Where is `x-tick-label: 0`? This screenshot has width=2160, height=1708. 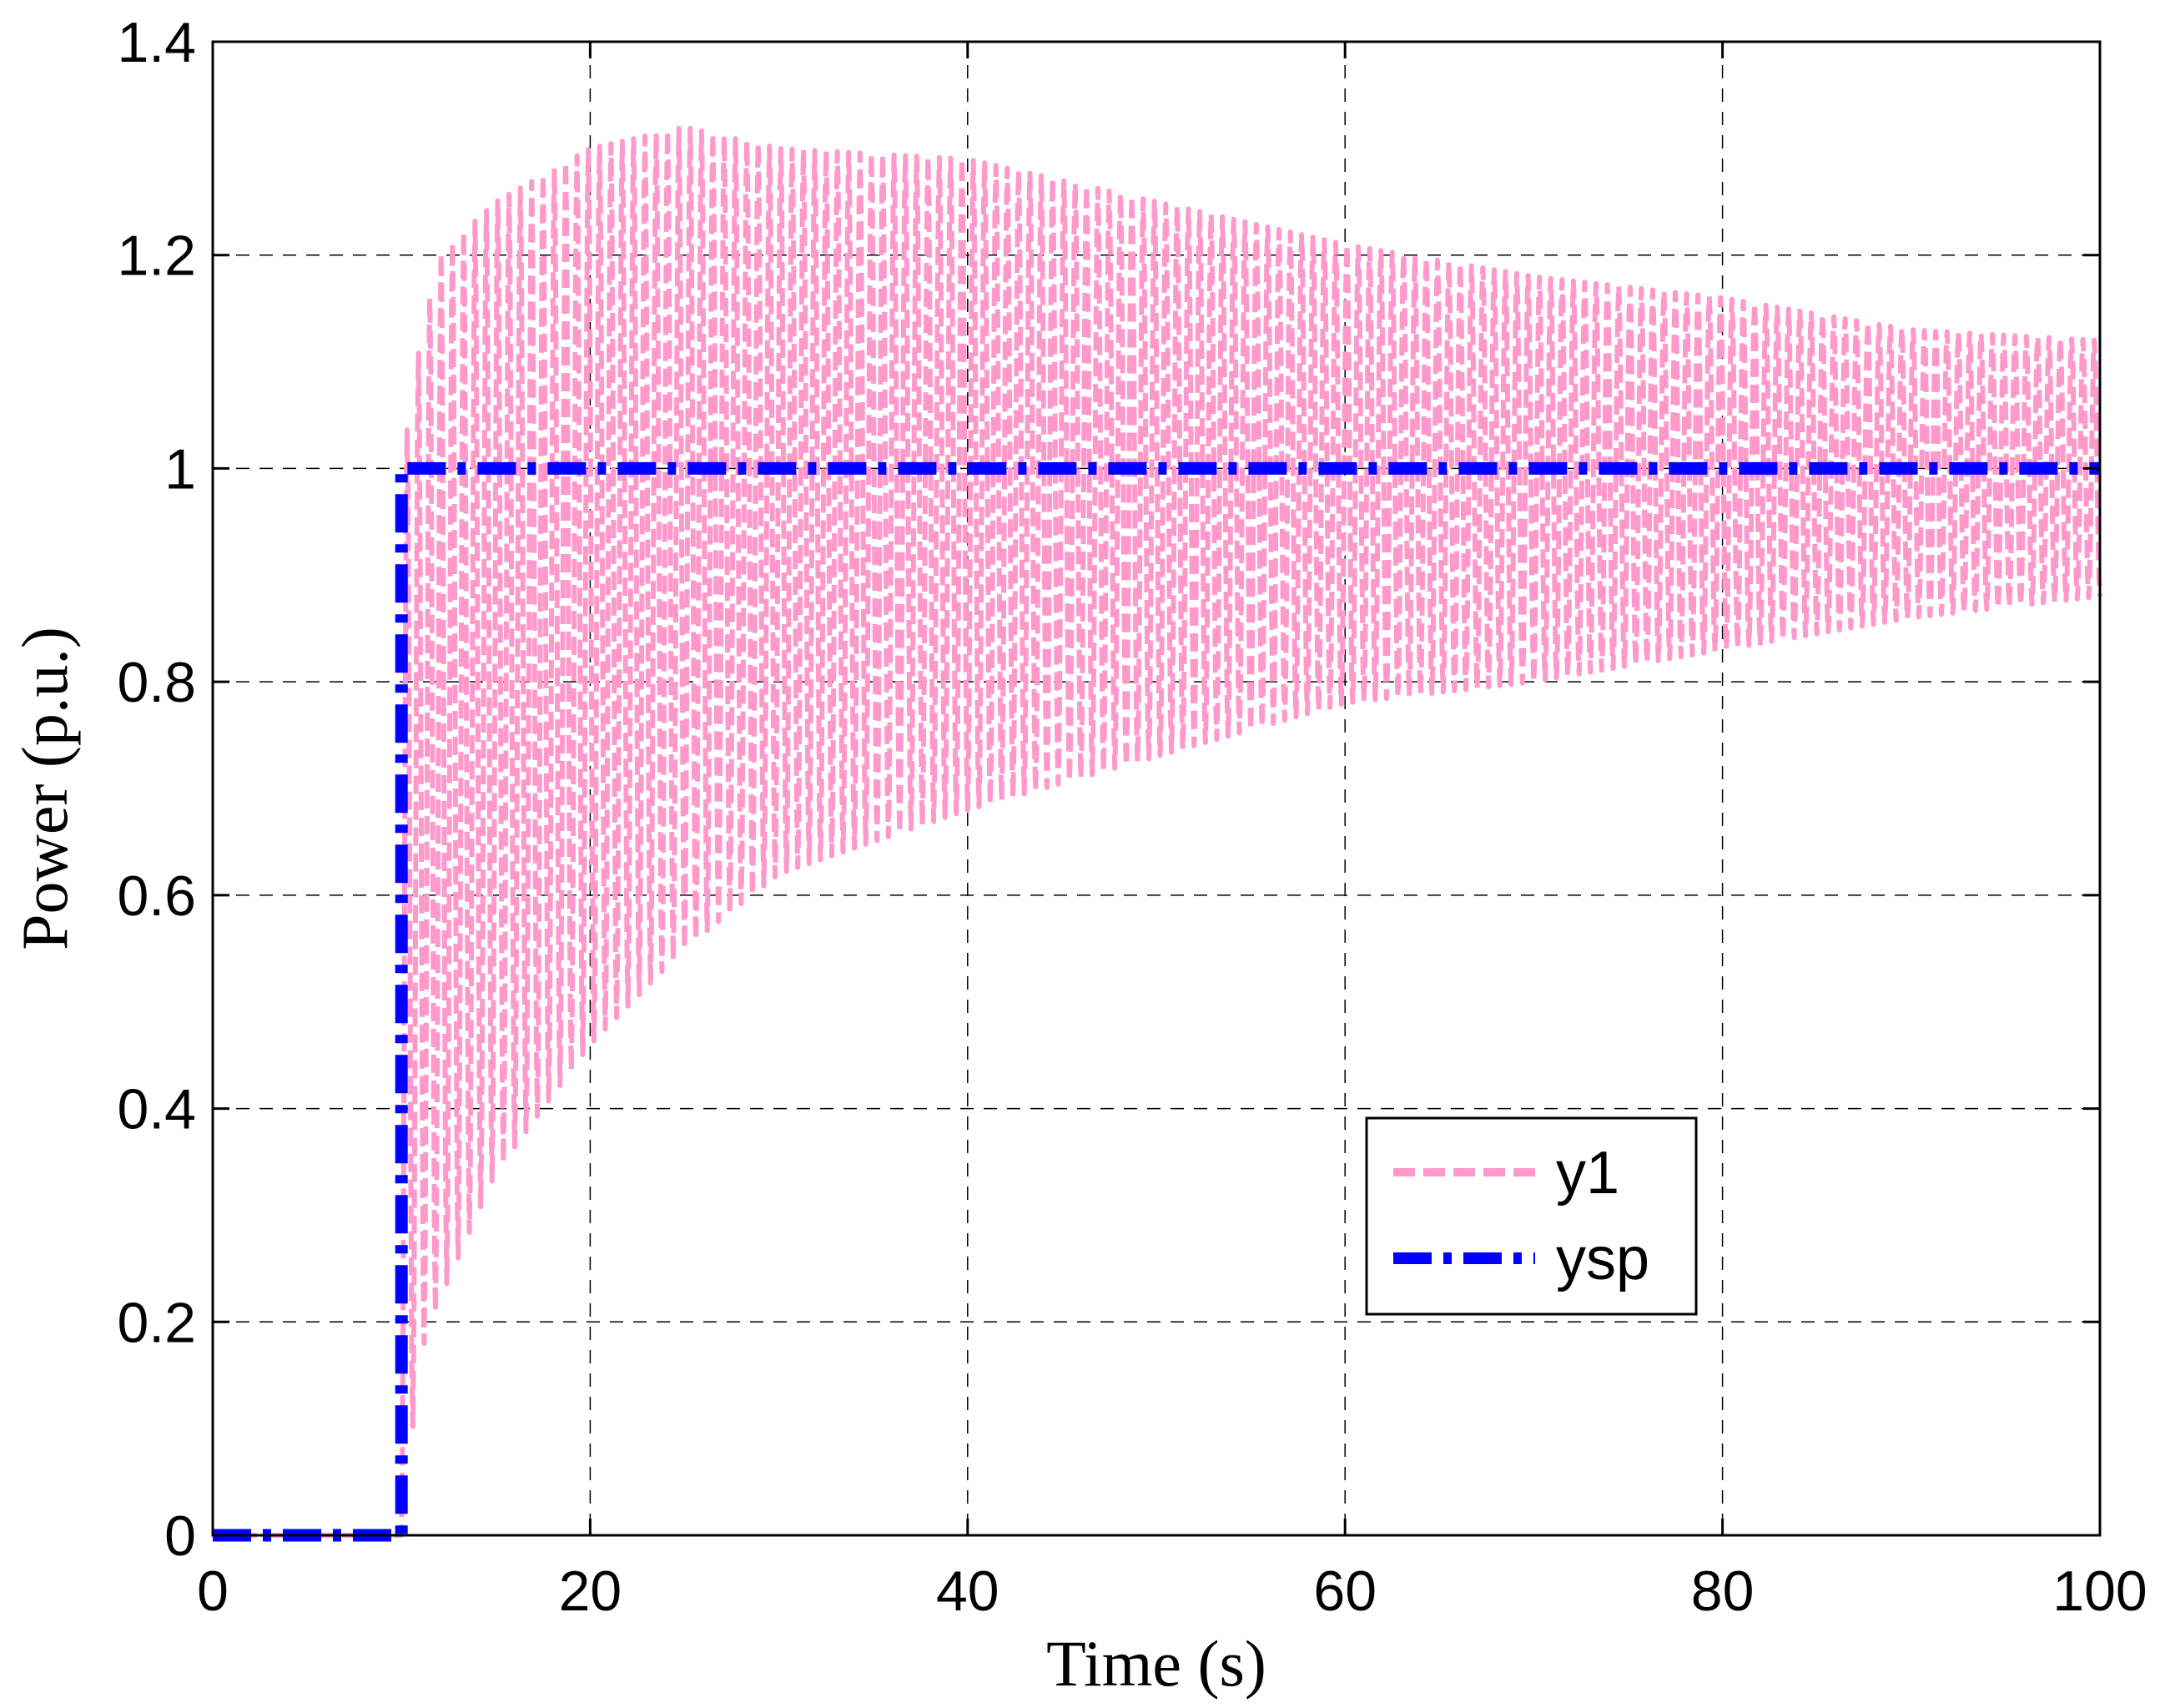
x-tick-label: 0 is located at coordinates (213, 1591).